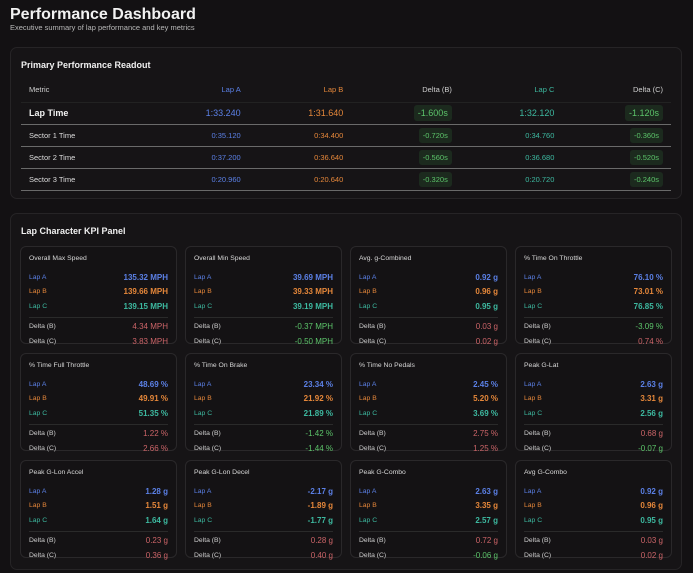 Image resolution: width=693 pixels, height=573 pixels. What do you see at coordinates (156, 555) in the screenshot?
I see `kpi-delta-value: 0.36 g` at bounding box center [156, 555].